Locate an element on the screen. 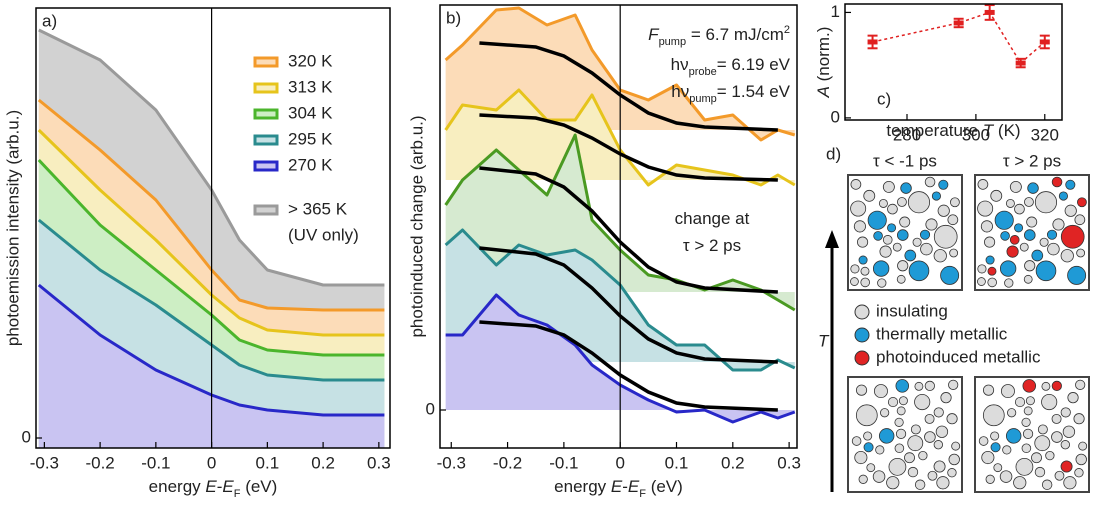 The height and width of the screenshot is (506, 1096). x-tick-label: 320 is located at coordinates (1045, 134).